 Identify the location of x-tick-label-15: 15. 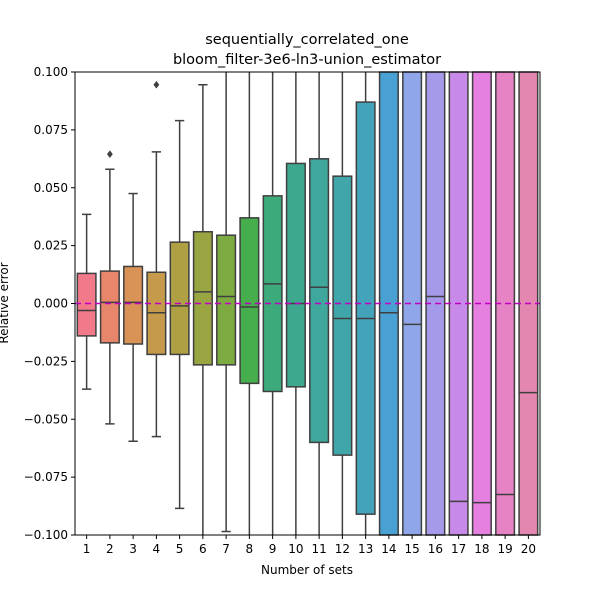
(411, 549).